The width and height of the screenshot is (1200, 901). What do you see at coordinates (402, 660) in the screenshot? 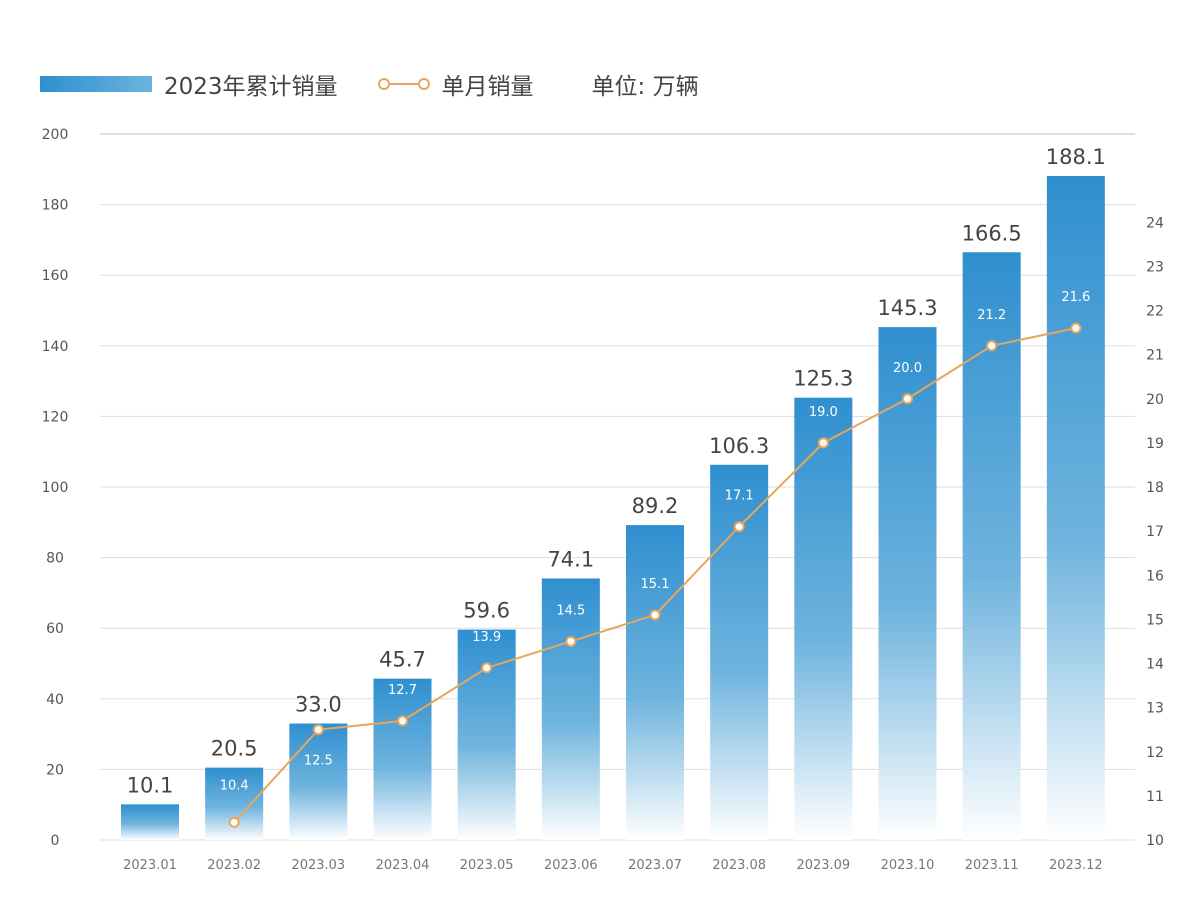
I see `bar-value-label: 45.7` at bounding box center [402, 660].